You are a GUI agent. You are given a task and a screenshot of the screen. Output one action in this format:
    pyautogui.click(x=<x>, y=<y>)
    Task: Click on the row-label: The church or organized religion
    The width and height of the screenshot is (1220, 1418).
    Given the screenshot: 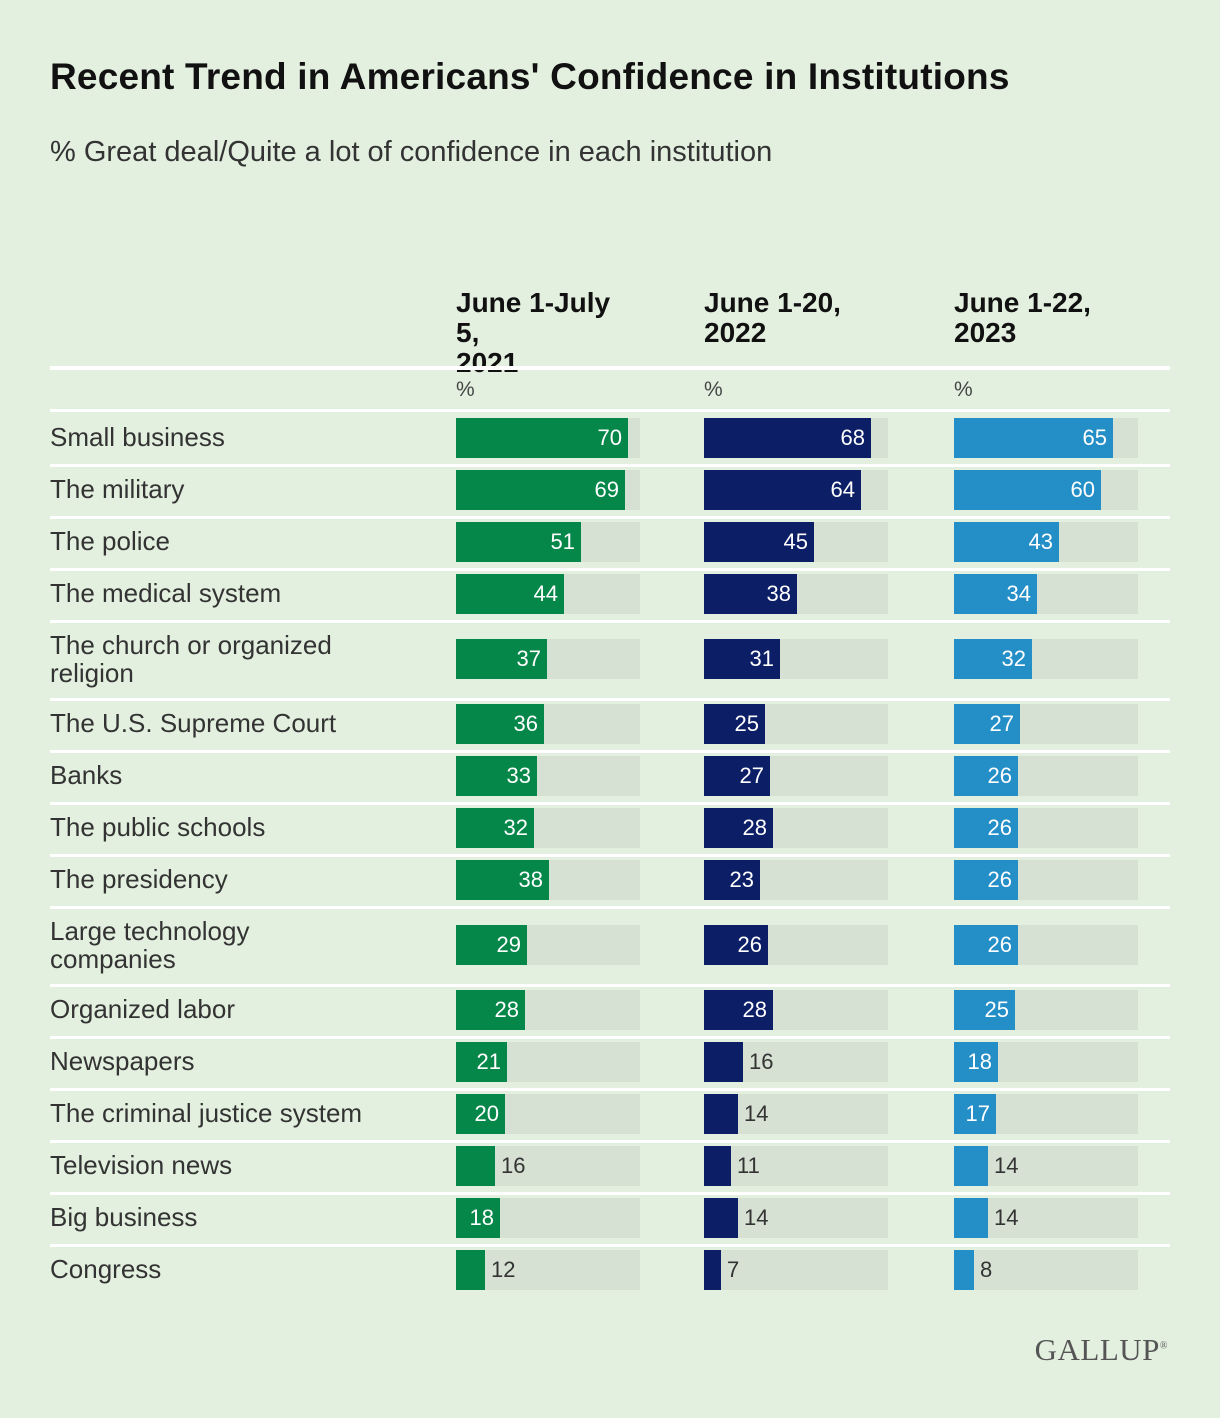 What is the action you would take?
    pyautogui.click(x=191, y=659)
    